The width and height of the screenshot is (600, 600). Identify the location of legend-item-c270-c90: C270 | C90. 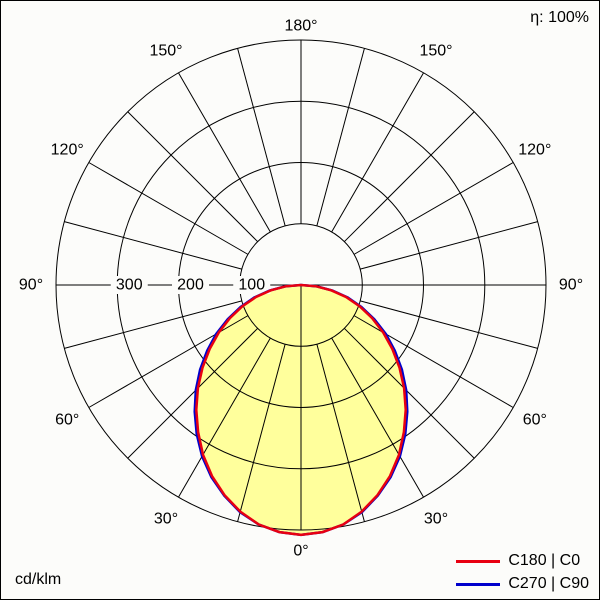
(522, 584).